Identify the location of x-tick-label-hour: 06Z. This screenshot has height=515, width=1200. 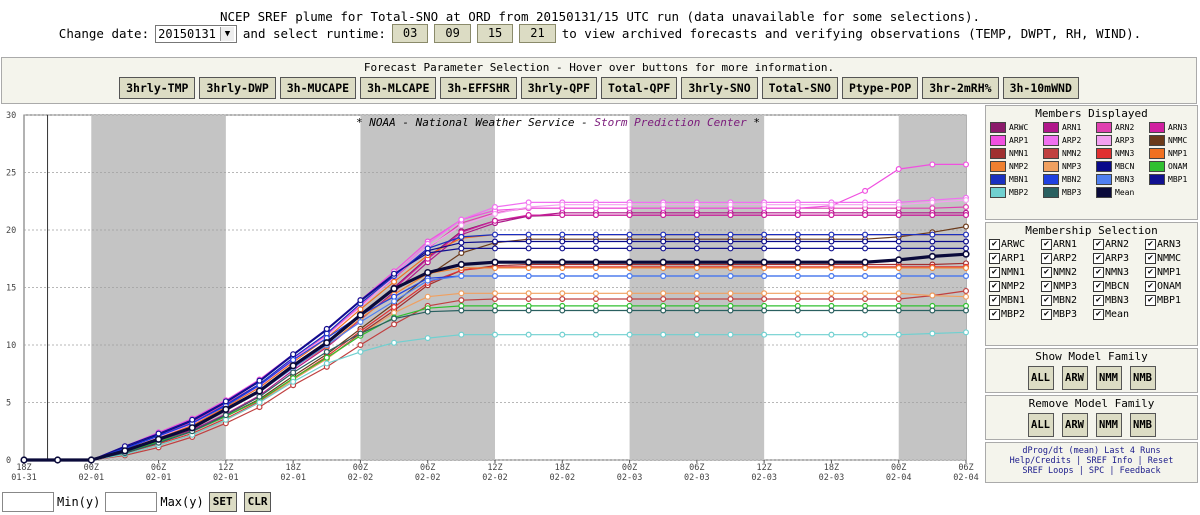
(696, 468).